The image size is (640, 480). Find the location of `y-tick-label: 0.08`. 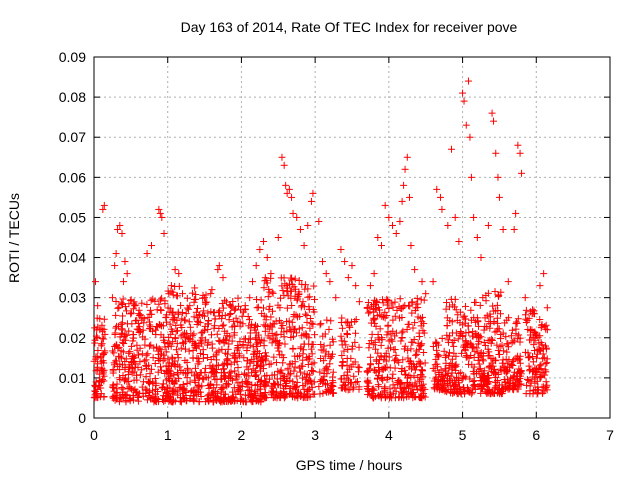

y-tick-label: 0.08 is located at coordinates (72, 97).